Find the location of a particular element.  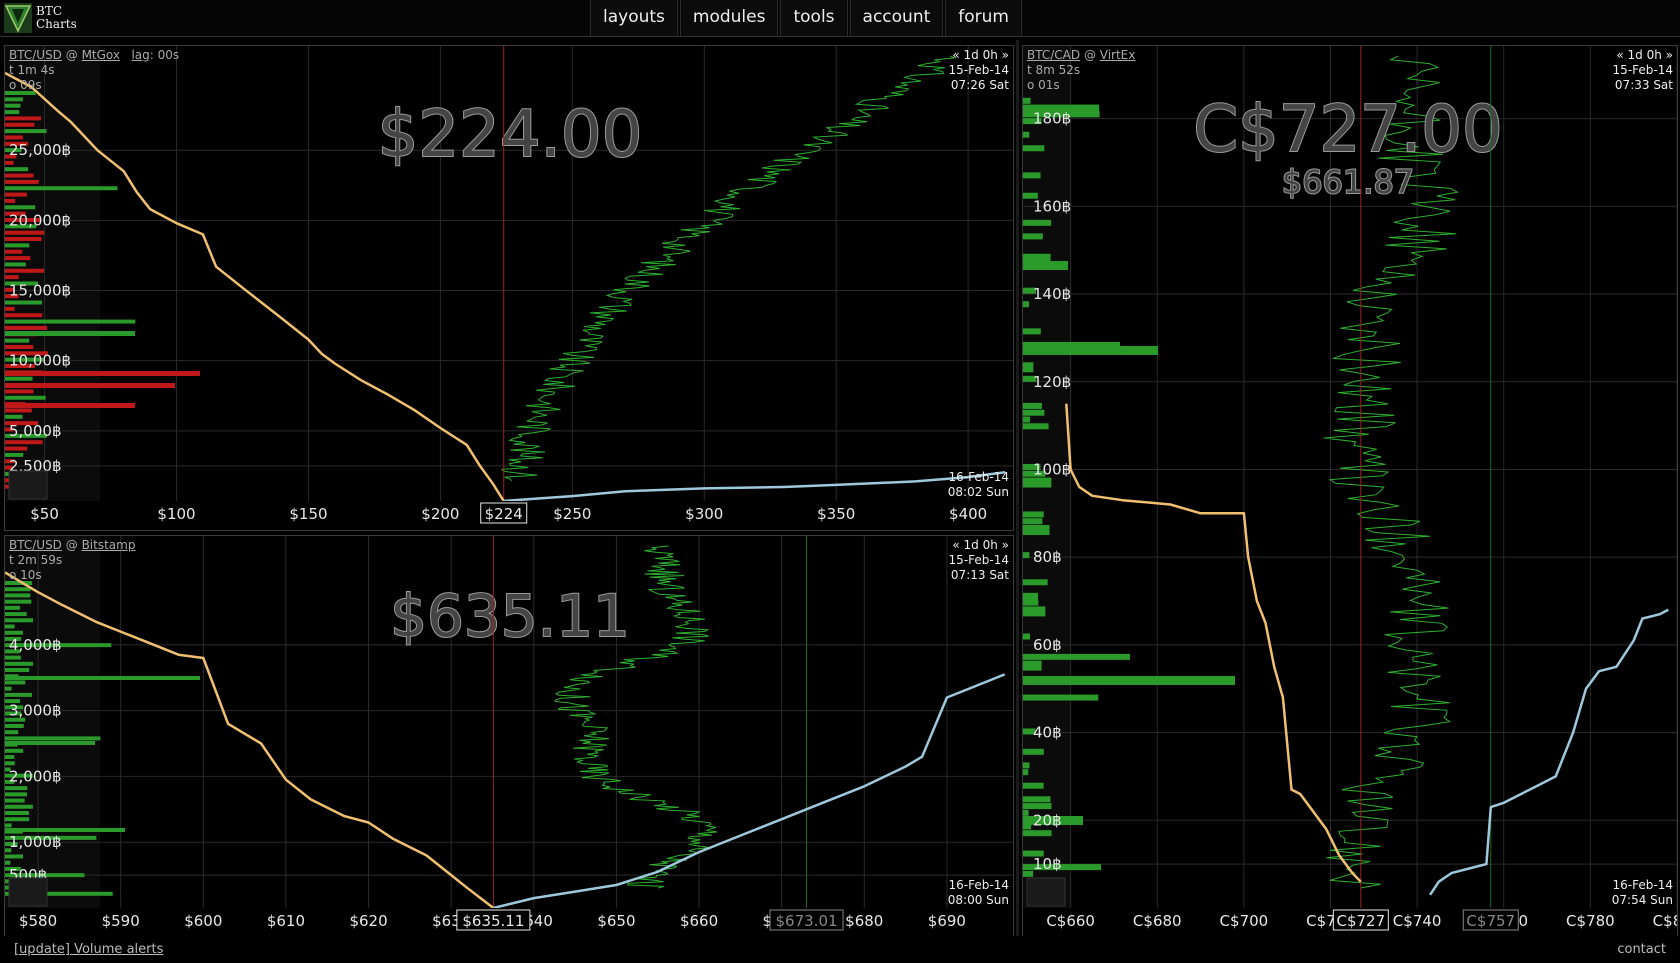

nav-layouts: layouts is located at coordinates (634, 18).